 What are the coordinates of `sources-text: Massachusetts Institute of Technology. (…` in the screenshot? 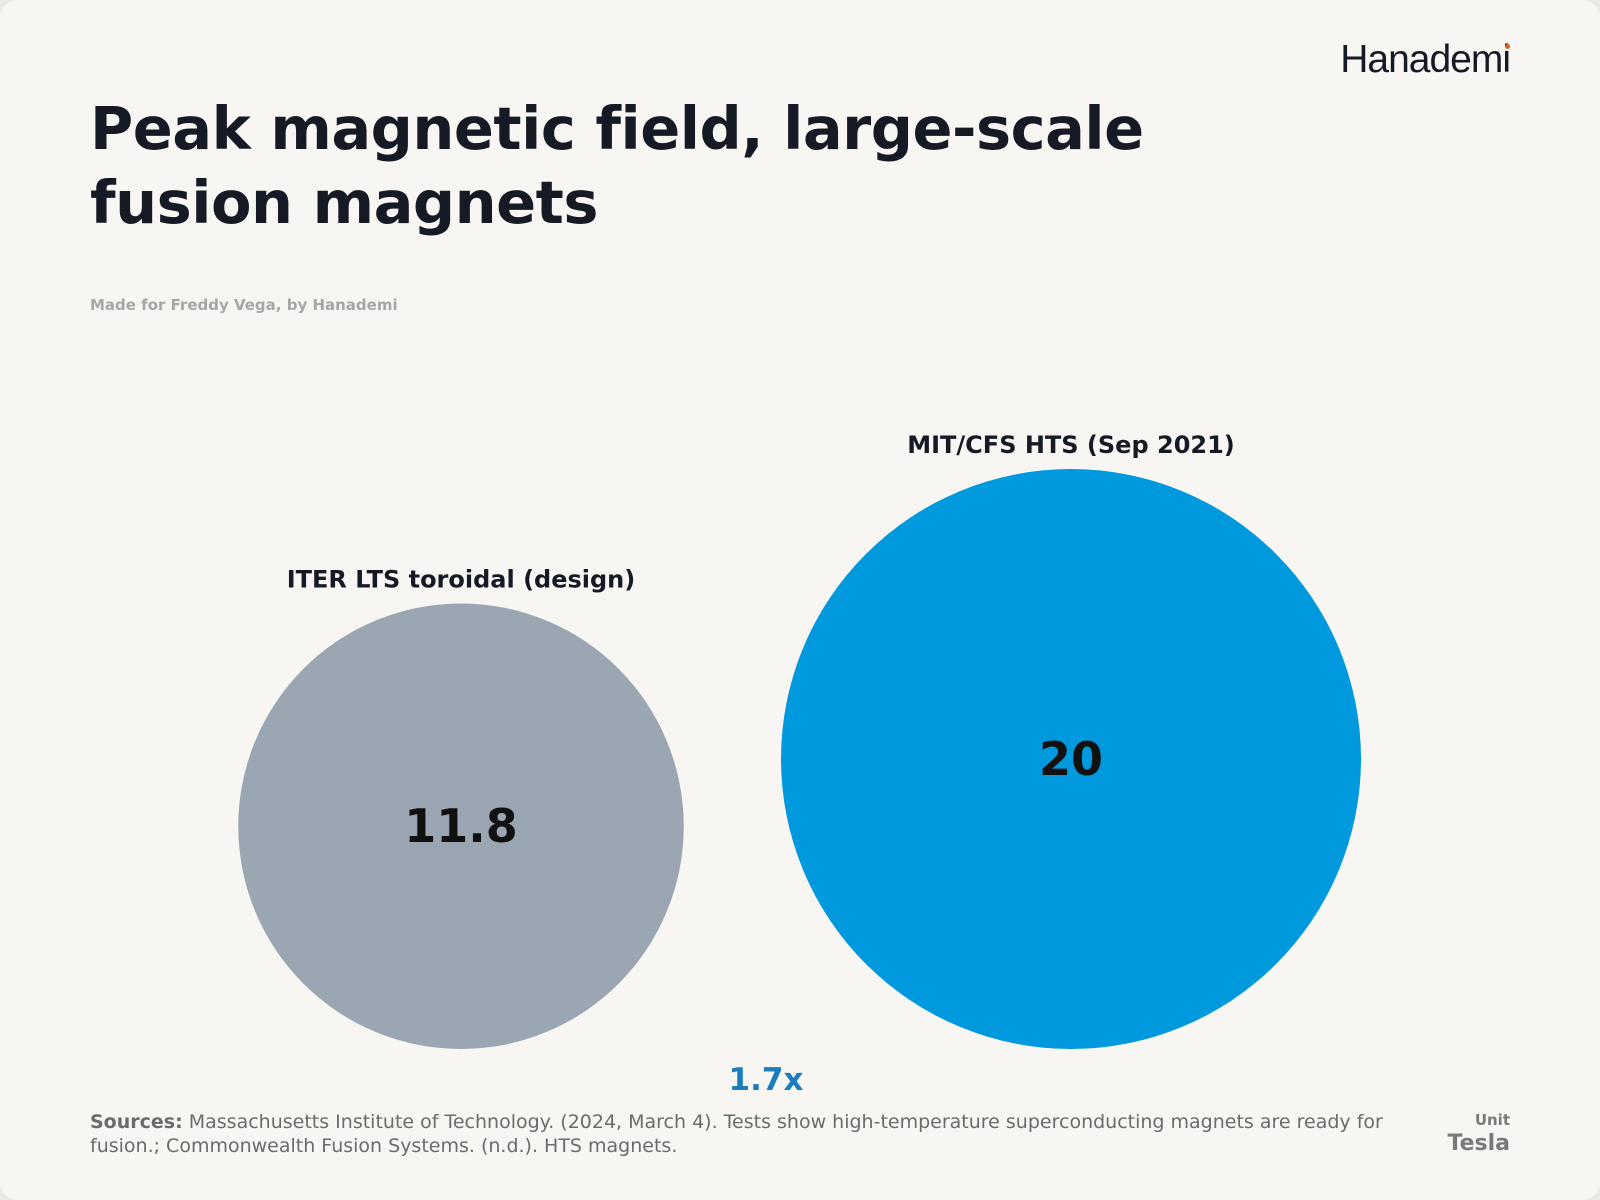 It's located at (736, 1134).